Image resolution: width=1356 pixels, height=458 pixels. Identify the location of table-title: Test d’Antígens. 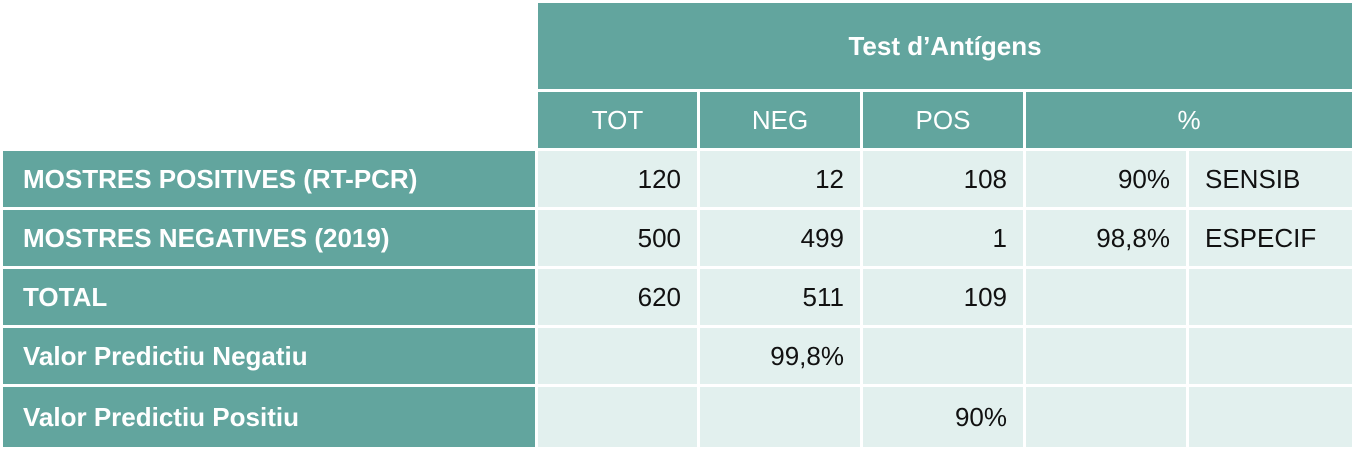
(945, 46).